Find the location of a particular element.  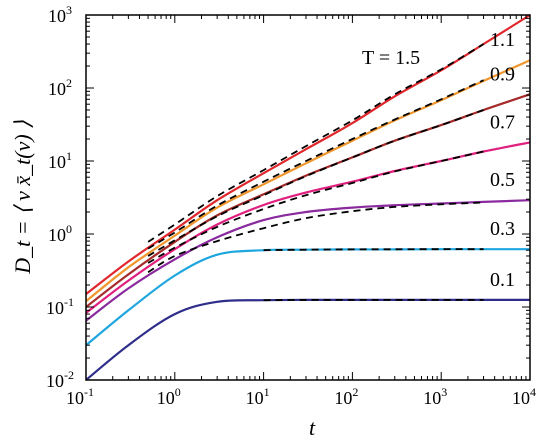

series-label-5: 0.3 is located at coordinates (502, 229).